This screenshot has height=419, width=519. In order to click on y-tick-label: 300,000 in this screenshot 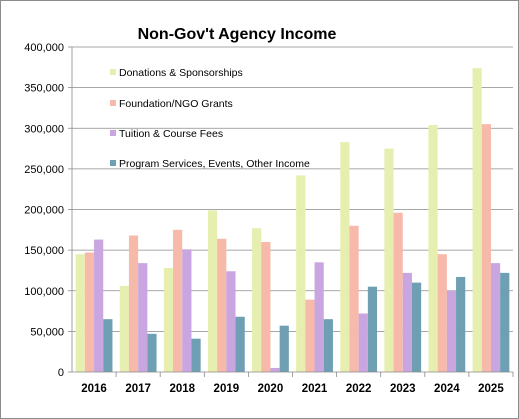, I will do `click(44, 129)`.